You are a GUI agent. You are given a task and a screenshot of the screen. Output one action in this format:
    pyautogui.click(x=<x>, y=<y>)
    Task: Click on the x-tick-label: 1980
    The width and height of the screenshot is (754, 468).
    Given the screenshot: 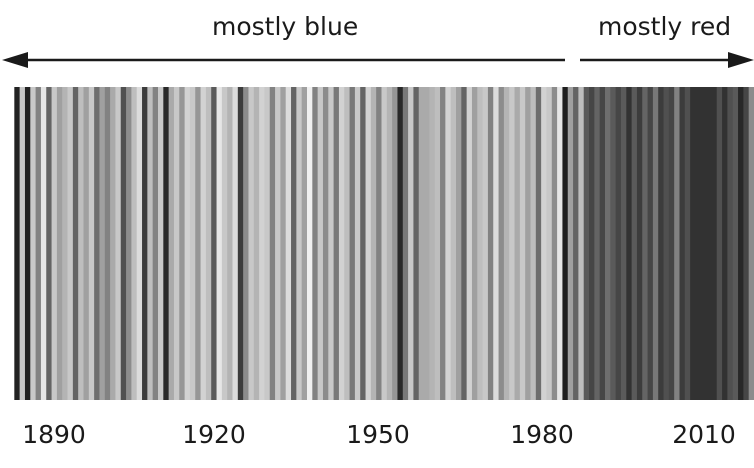 What is the action you would take?
    pyautogui.click(x=542, y=434)
    